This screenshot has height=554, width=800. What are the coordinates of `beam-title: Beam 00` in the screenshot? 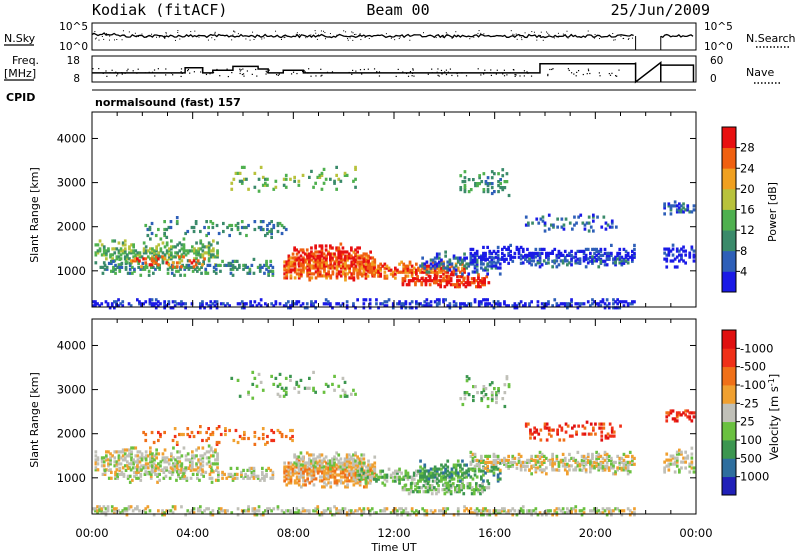 It's located at (397, 10).